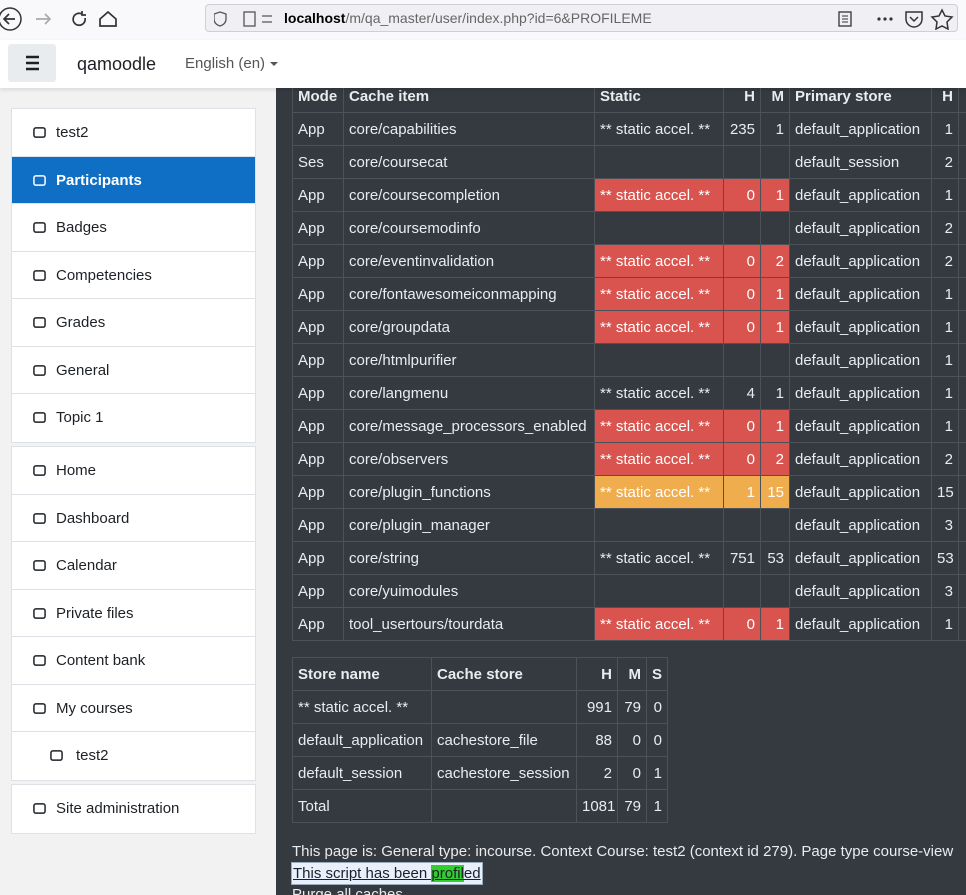 The width and height of the screenshot is (966, 895). I want to click on cell: core/fontawesomeiconmapping, so click(469, 294).